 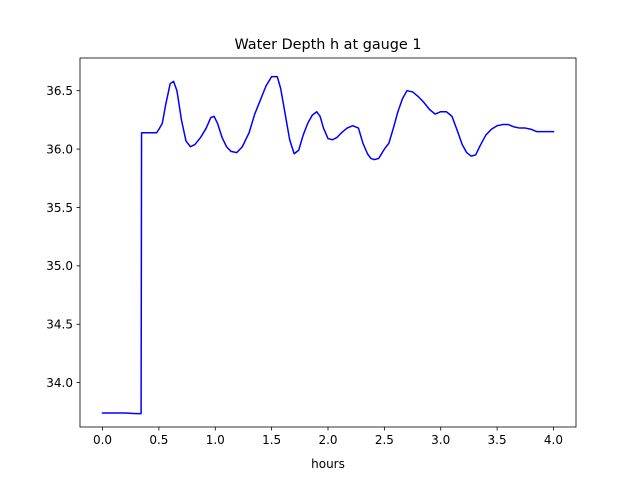 What do you see at coordinates (327, 440) in the screenshot?
I see `x-tick-label: 2.0` at bounding box center [327, 440].